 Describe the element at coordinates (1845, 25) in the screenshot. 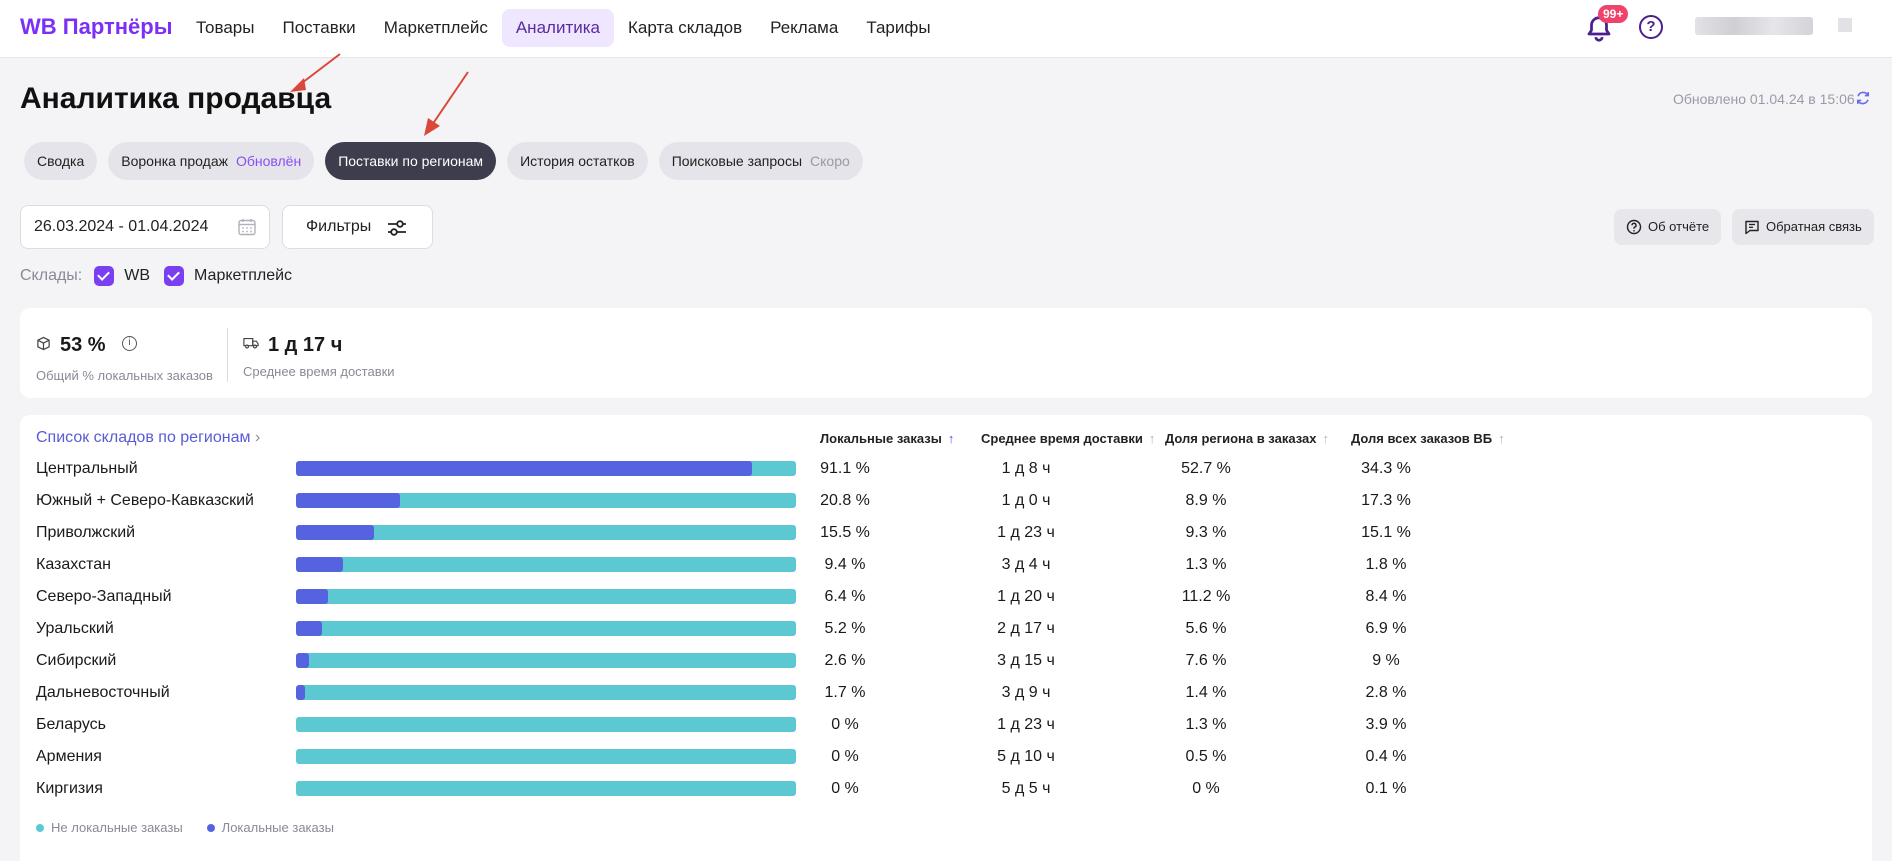

I see `user-menu-blurred` at that location.